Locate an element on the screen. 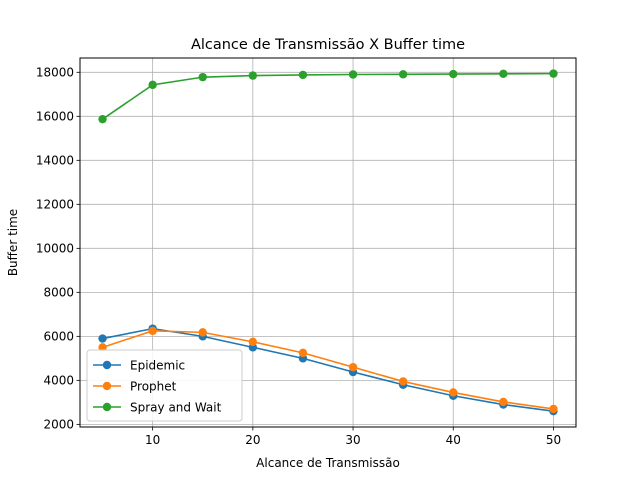  series-line-spray-and-wait is located at coordinates (328, 96).